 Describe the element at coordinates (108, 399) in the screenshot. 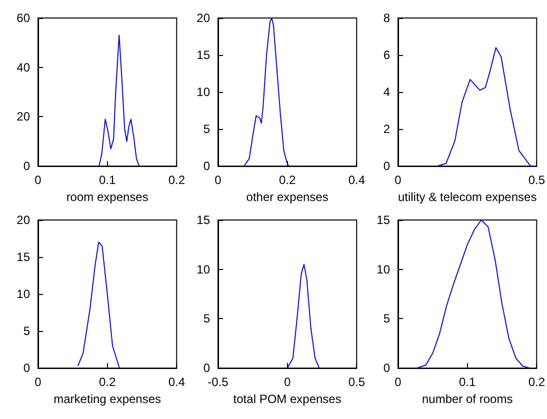

I see `x-axis-title: marketing expenses` at that location.